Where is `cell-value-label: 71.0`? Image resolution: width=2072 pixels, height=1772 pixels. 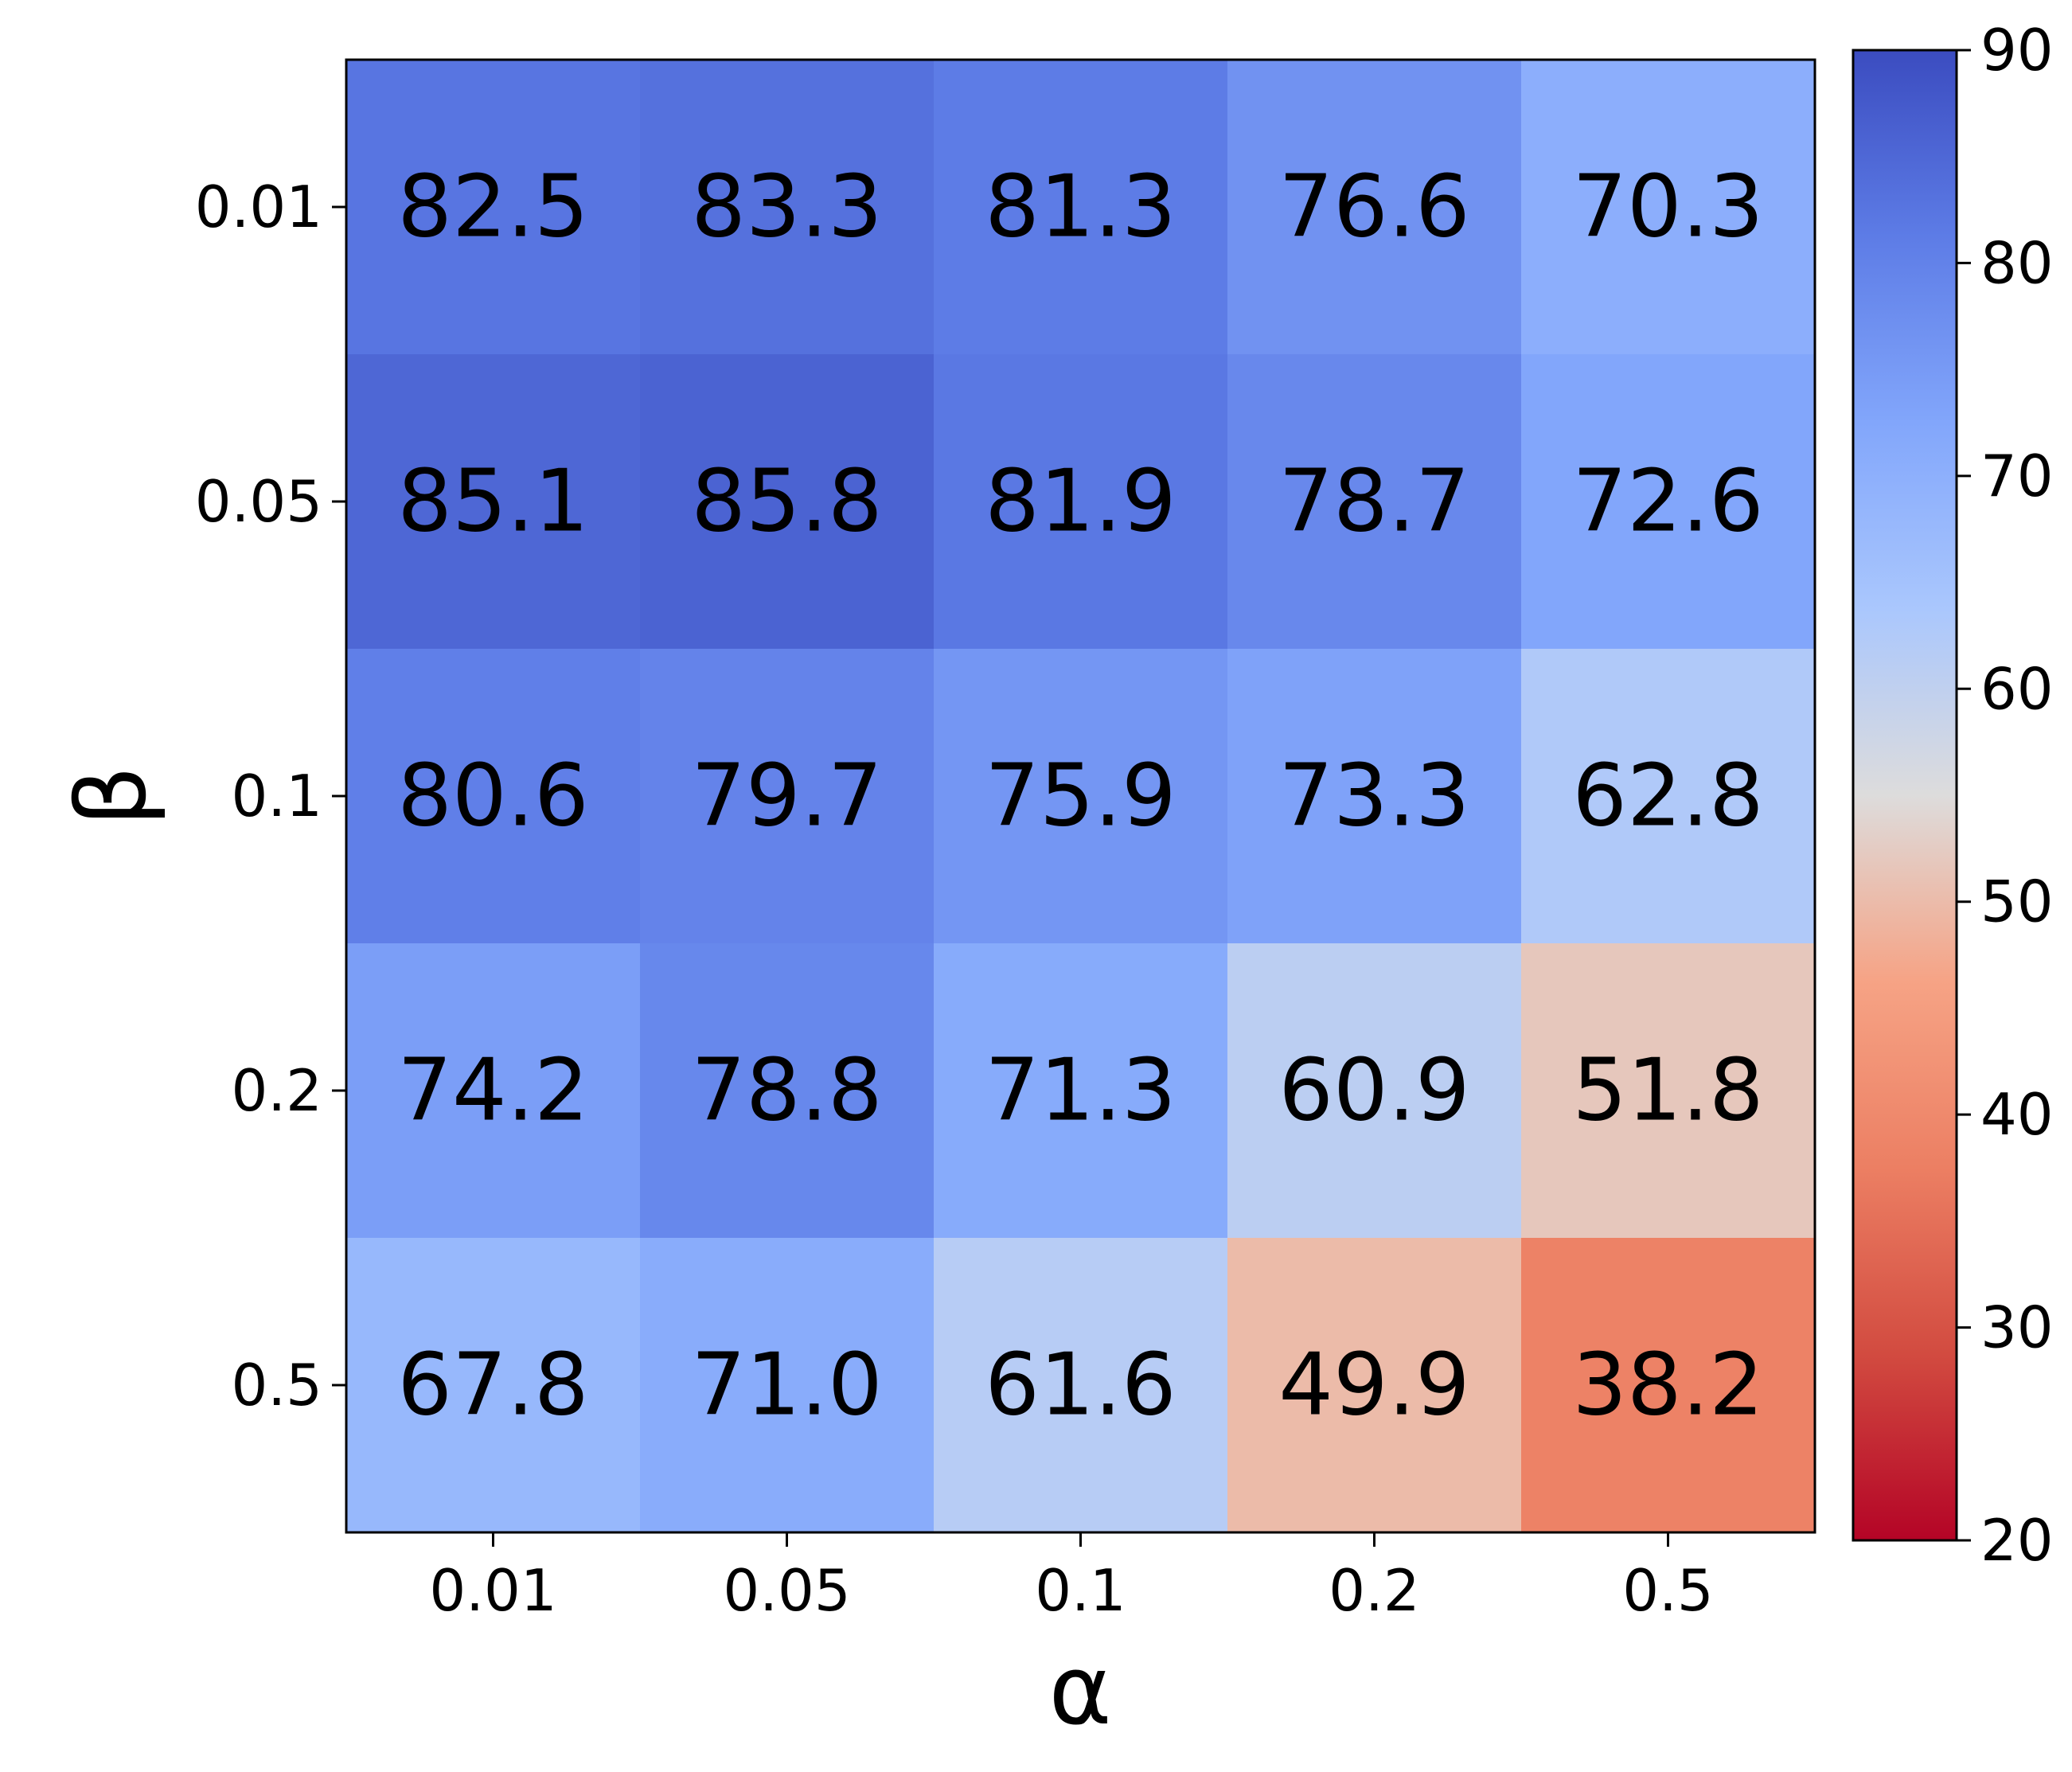
cell-value-label: 71.0 is located at coordinates (786, 1385).